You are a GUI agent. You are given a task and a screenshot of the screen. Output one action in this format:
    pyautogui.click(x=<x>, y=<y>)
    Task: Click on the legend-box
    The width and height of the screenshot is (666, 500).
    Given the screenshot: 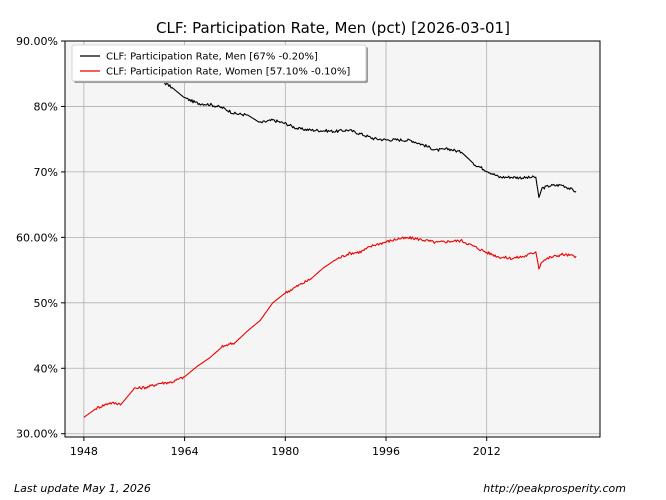 What is the action you would take?
    pyautogui.click(x=219, y=63)
    